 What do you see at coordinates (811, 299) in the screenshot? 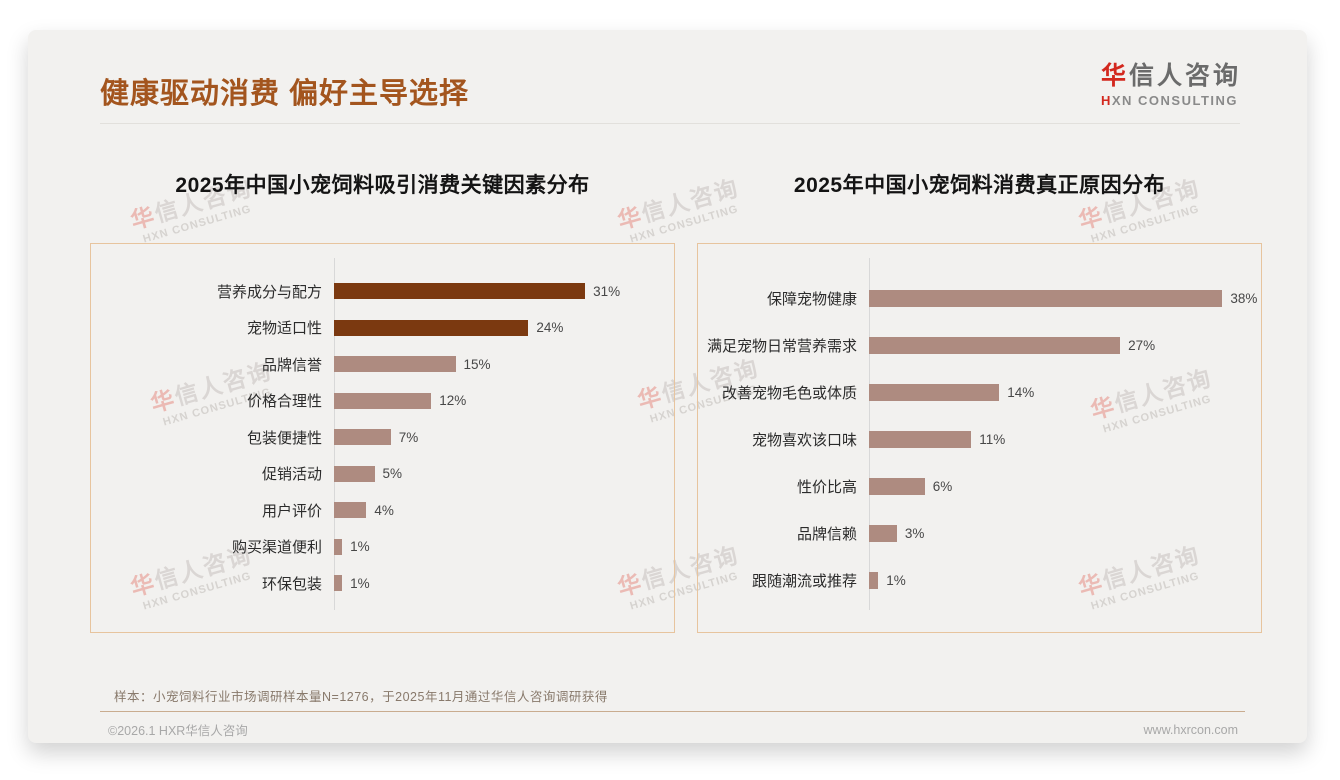
I see `category-label: 保障宠物健康` at bounding box center [811, 299].